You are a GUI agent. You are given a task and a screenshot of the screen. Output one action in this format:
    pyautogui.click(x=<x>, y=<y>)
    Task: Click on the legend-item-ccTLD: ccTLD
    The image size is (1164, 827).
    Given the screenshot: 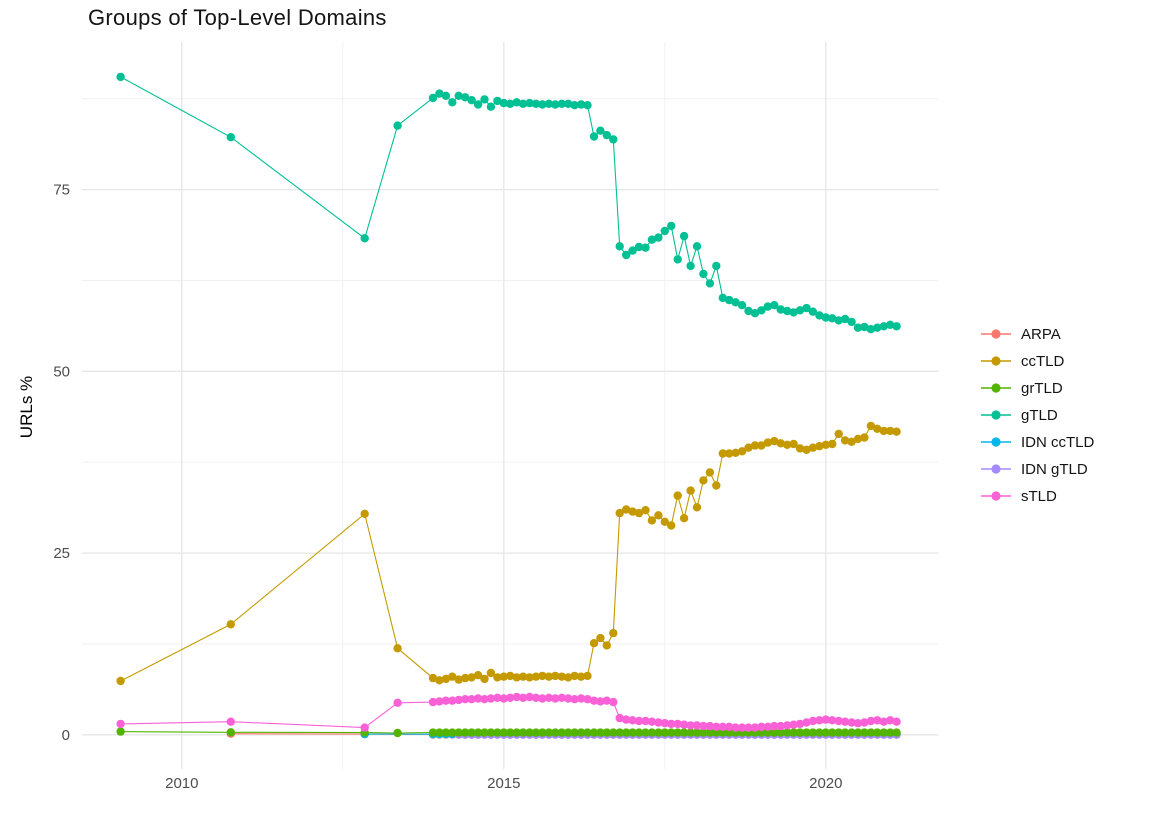 What is the action you would take?
    pyautogui.click(x=1036, y=361)
    